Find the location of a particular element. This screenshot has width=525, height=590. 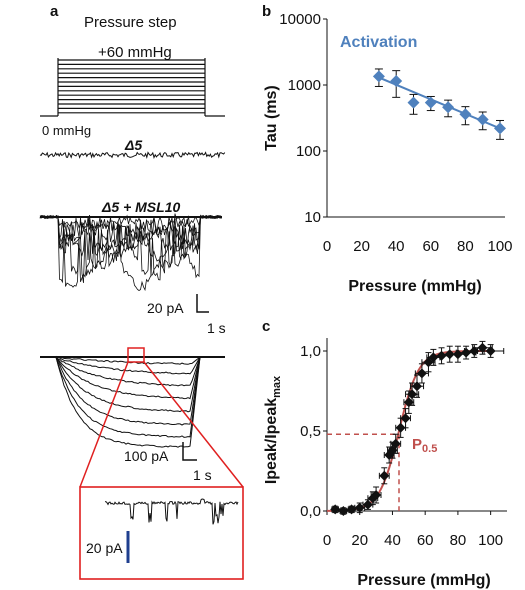

scale2-current: 100 pA is located at coordinates (146, 456).